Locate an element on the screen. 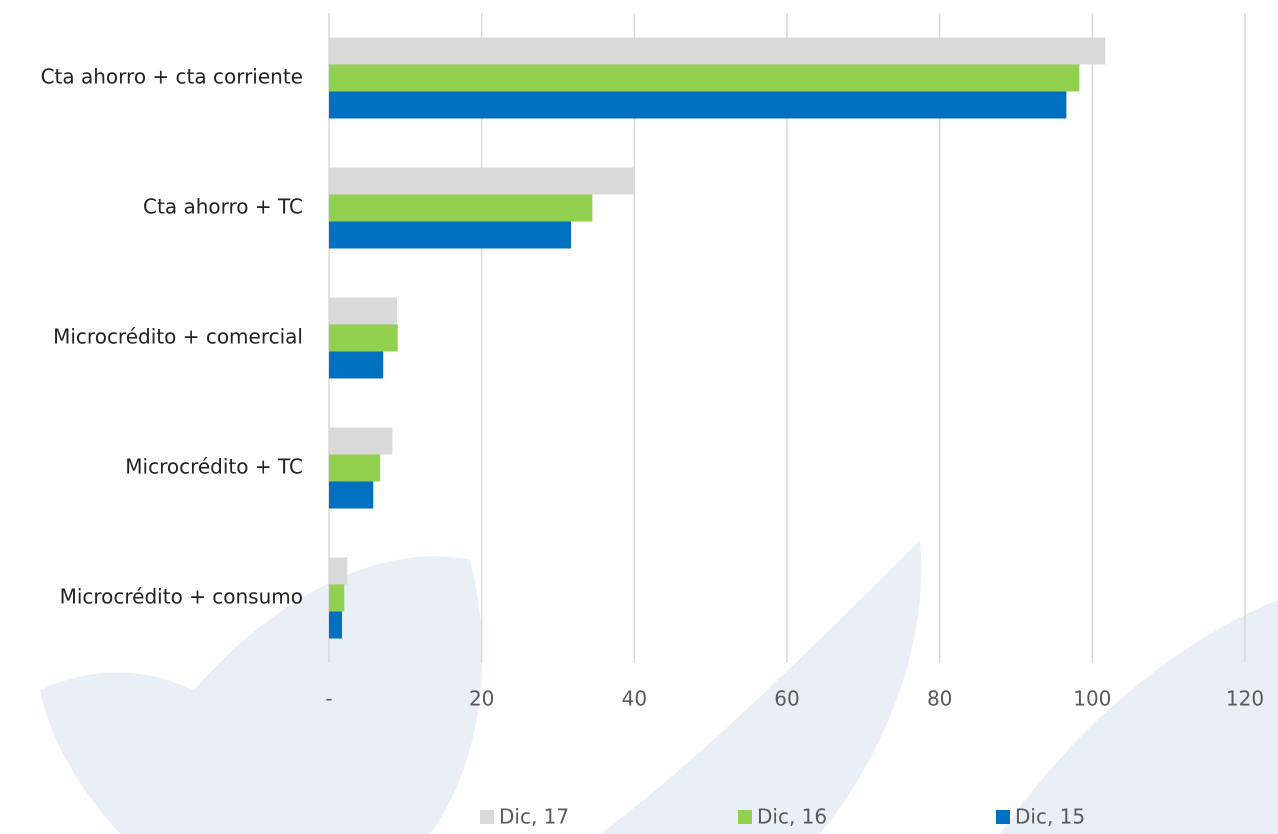 The height and width of the screenshot is (834, 1278). x-tick-label: 40 is located at coordinates (634, 699).